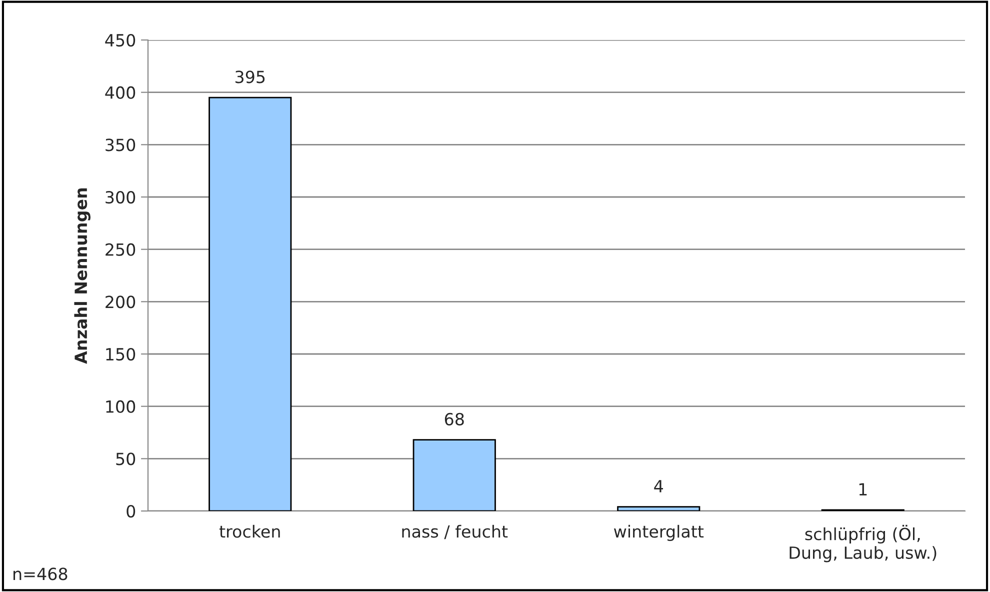  Describe the element at coordinates (121, 354) in the screenshot. I see `y-tick-label: 150` at that location.